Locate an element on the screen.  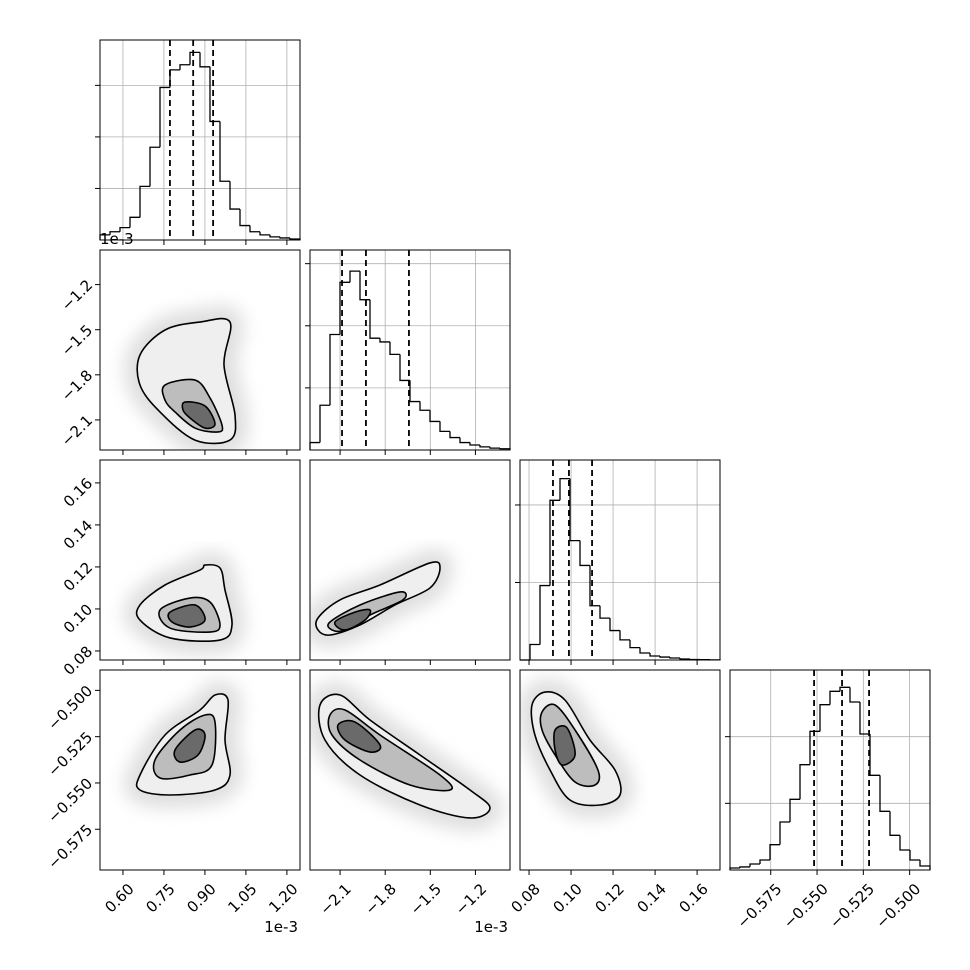
x-tick-label: 0.75 is located at coordinates (160, 898).